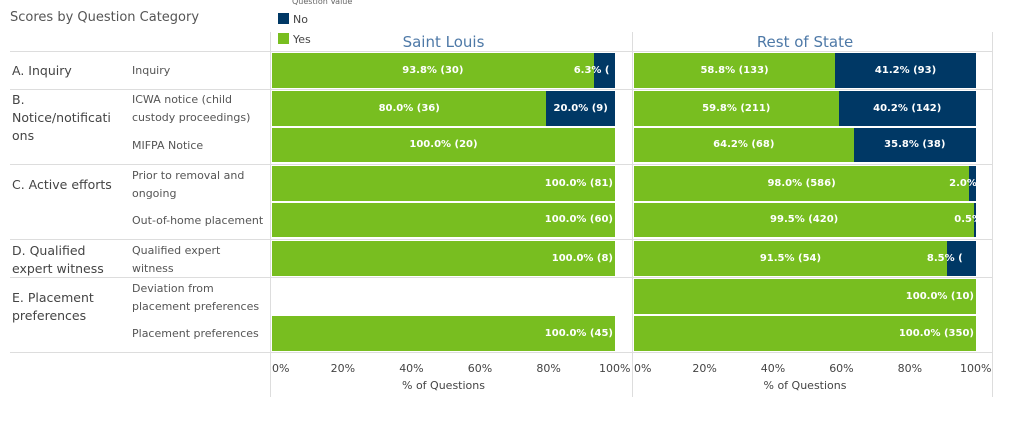 The height and width of the screenshot is (427, 1024). I want to click on bar-label-yes: 100.0% (20), so click(443, 144).